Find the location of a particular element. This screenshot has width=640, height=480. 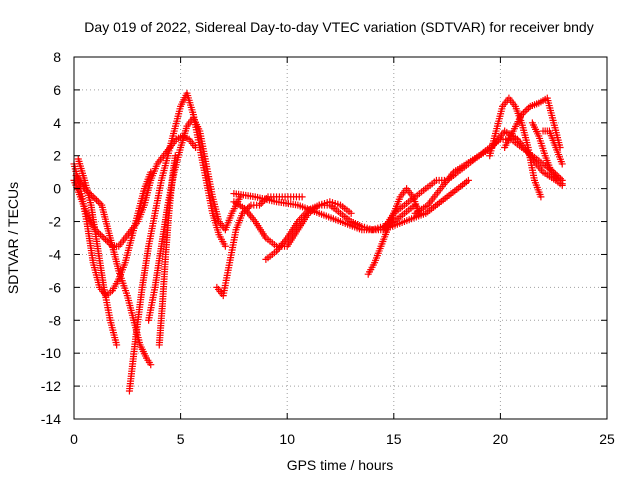

x-tick-label: 25 is located at coordinates (607, 439).